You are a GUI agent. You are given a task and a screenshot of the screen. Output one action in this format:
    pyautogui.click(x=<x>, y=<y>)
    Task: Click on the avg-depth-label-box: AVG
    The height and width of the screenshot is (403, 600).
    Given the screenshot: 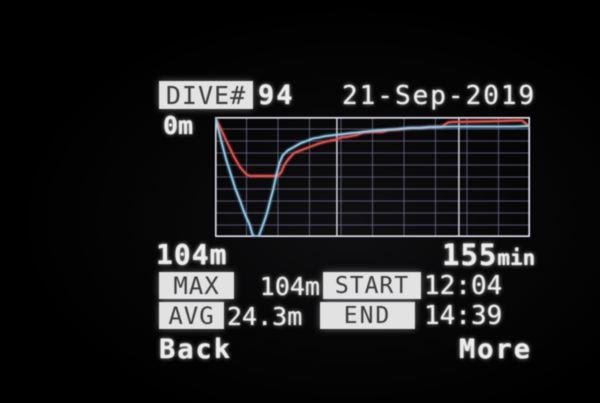 What is the action you would take?
    pyautogui.click(x=191, y=315)
    